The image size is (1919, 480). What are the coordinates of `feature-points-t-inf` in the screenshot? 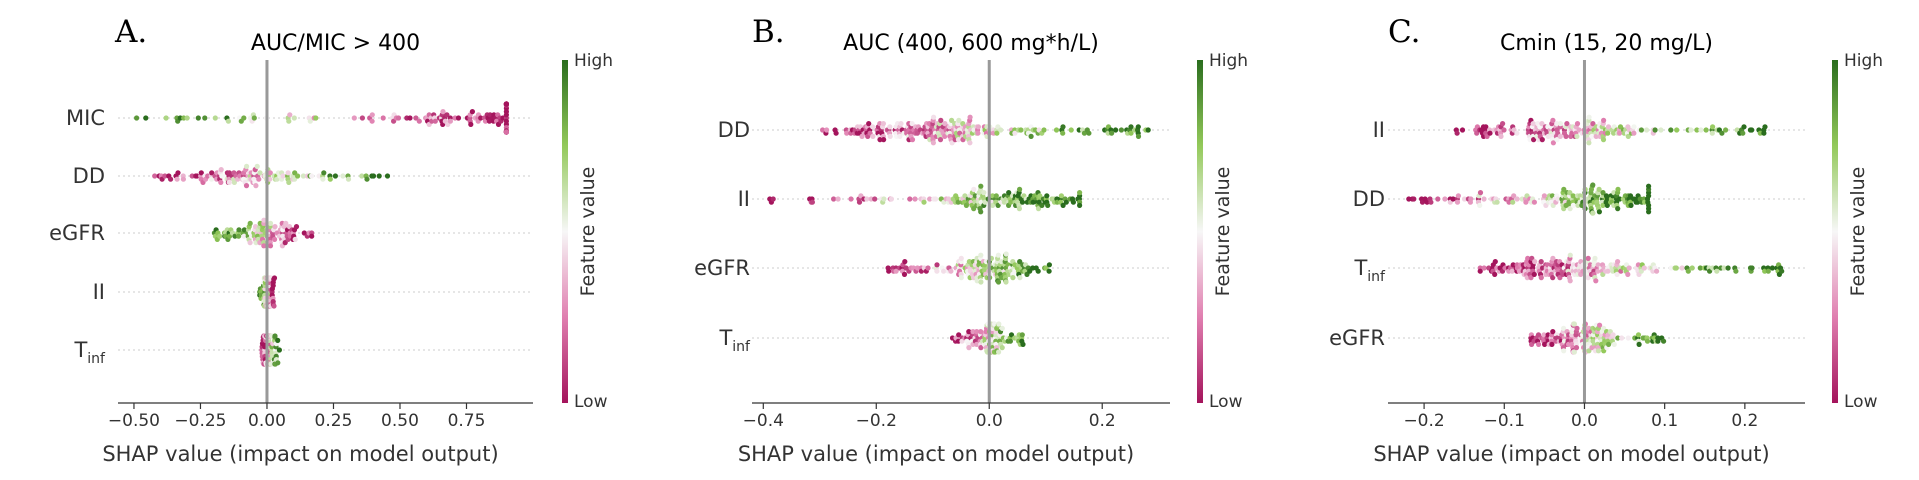 It's located at (1631, 268).